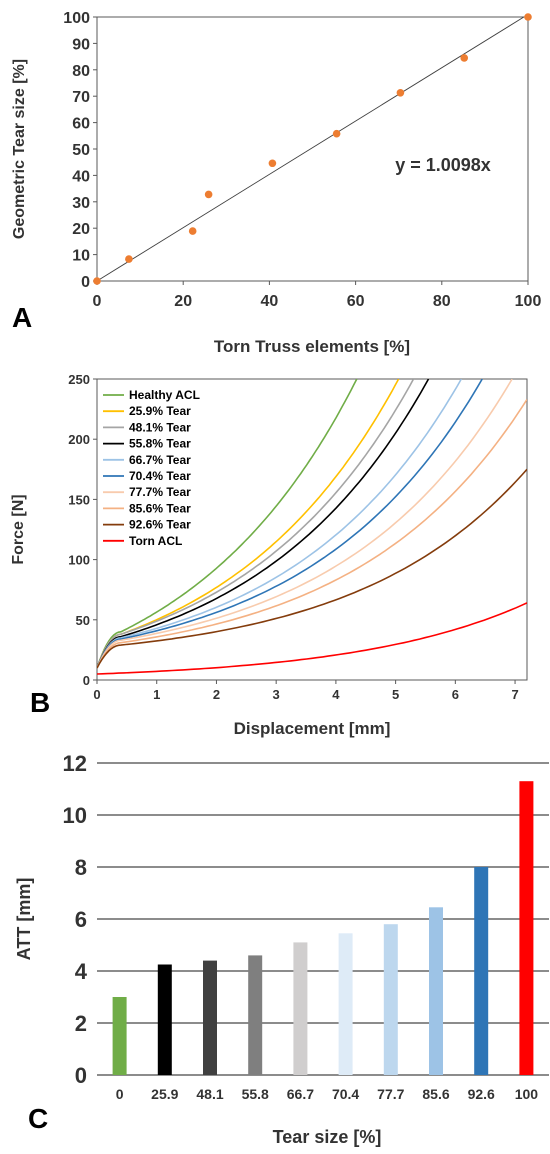 The height and width of the screenshot is (1154, 550). What do you see at coordinates (81, 1023) in the screenshot?
I see `y-tick-label-c: 2` at bounding box center [81, 1023].